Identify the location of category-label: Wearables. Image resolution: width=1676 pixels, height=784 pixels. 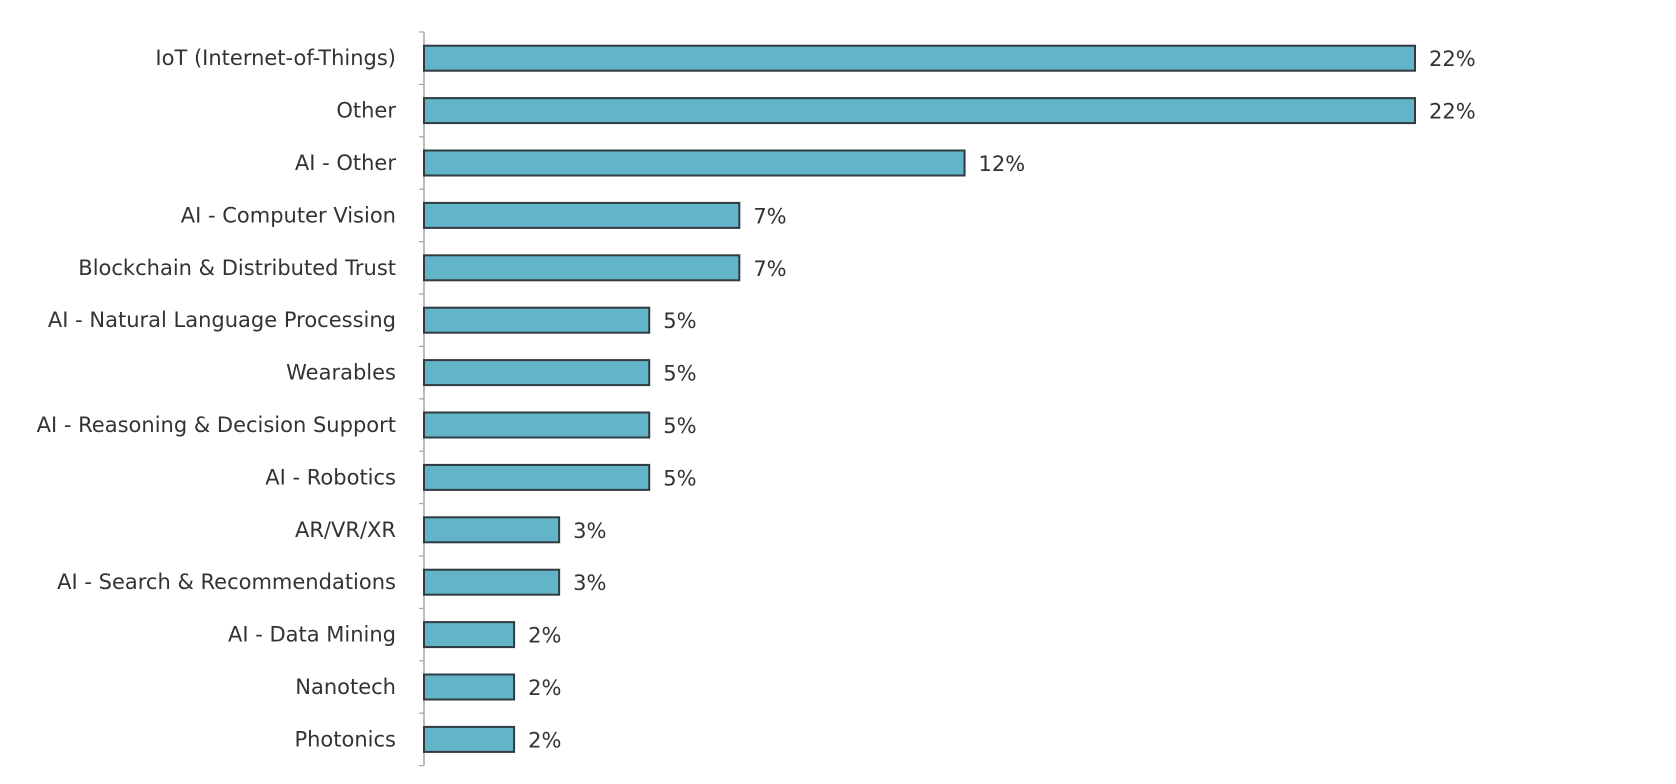
(341, 373).